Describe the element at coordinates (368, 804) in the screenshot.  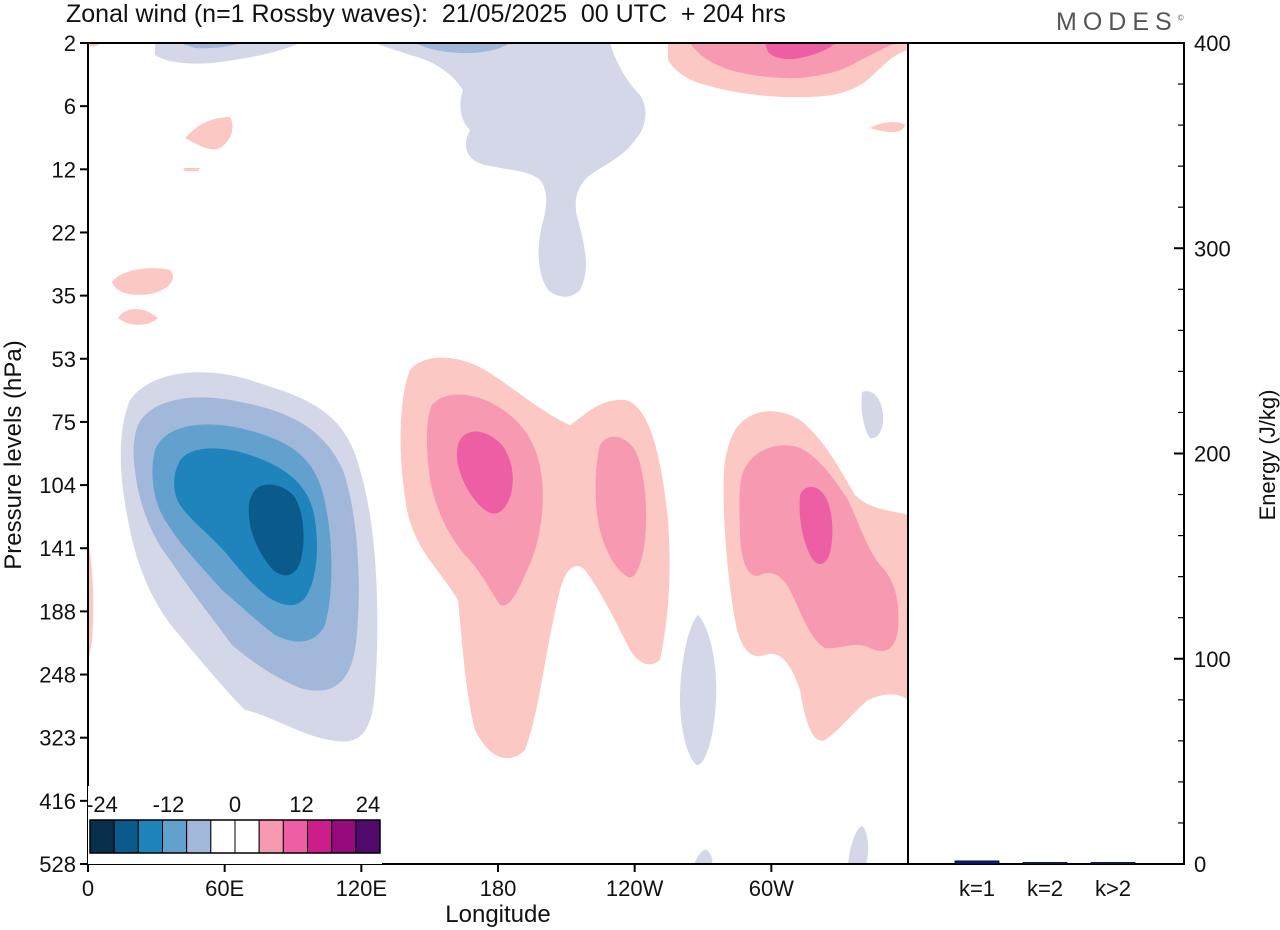
I see `colorbar-label: 24` at that location.